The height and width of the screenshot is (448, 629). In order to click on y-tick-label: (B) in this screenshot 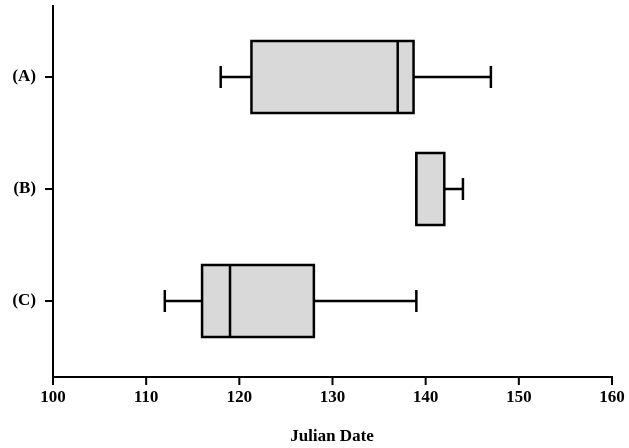, I will do `click(24, 187)`.